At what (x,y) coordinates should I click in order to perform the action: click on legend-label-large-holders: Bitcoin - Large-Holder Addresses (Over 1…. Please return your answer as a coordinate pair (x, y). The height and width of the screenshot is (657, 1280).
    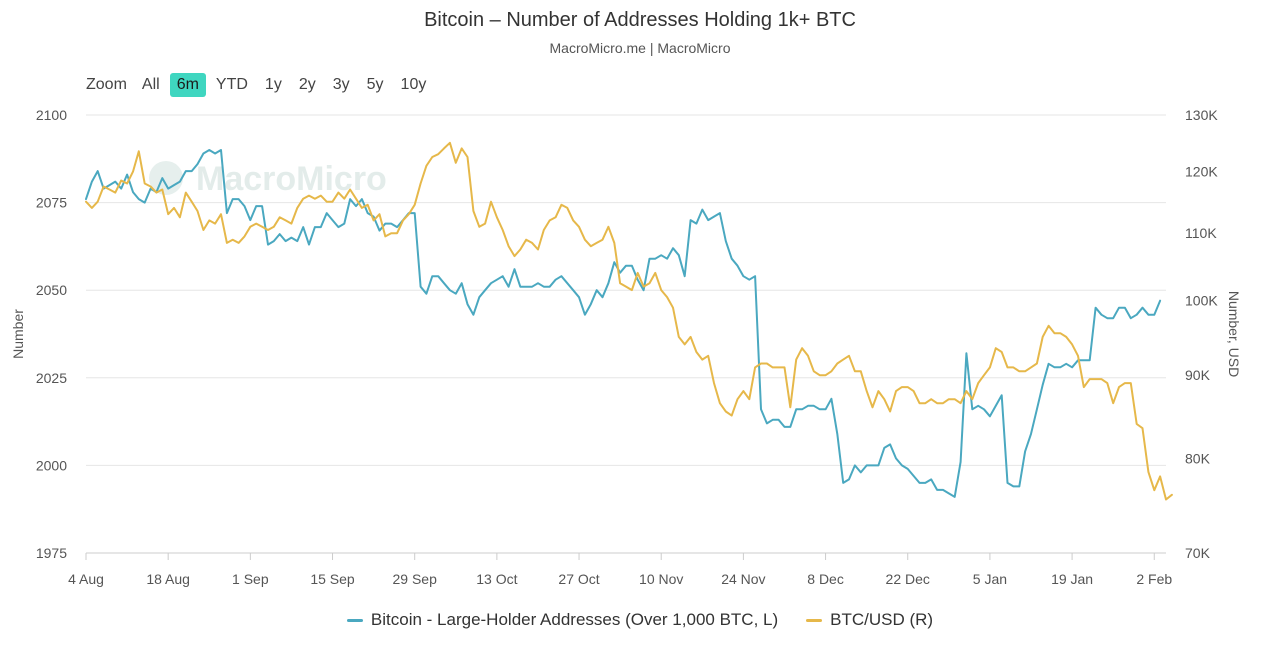
    Looking at the image, I should click on (574, 619).